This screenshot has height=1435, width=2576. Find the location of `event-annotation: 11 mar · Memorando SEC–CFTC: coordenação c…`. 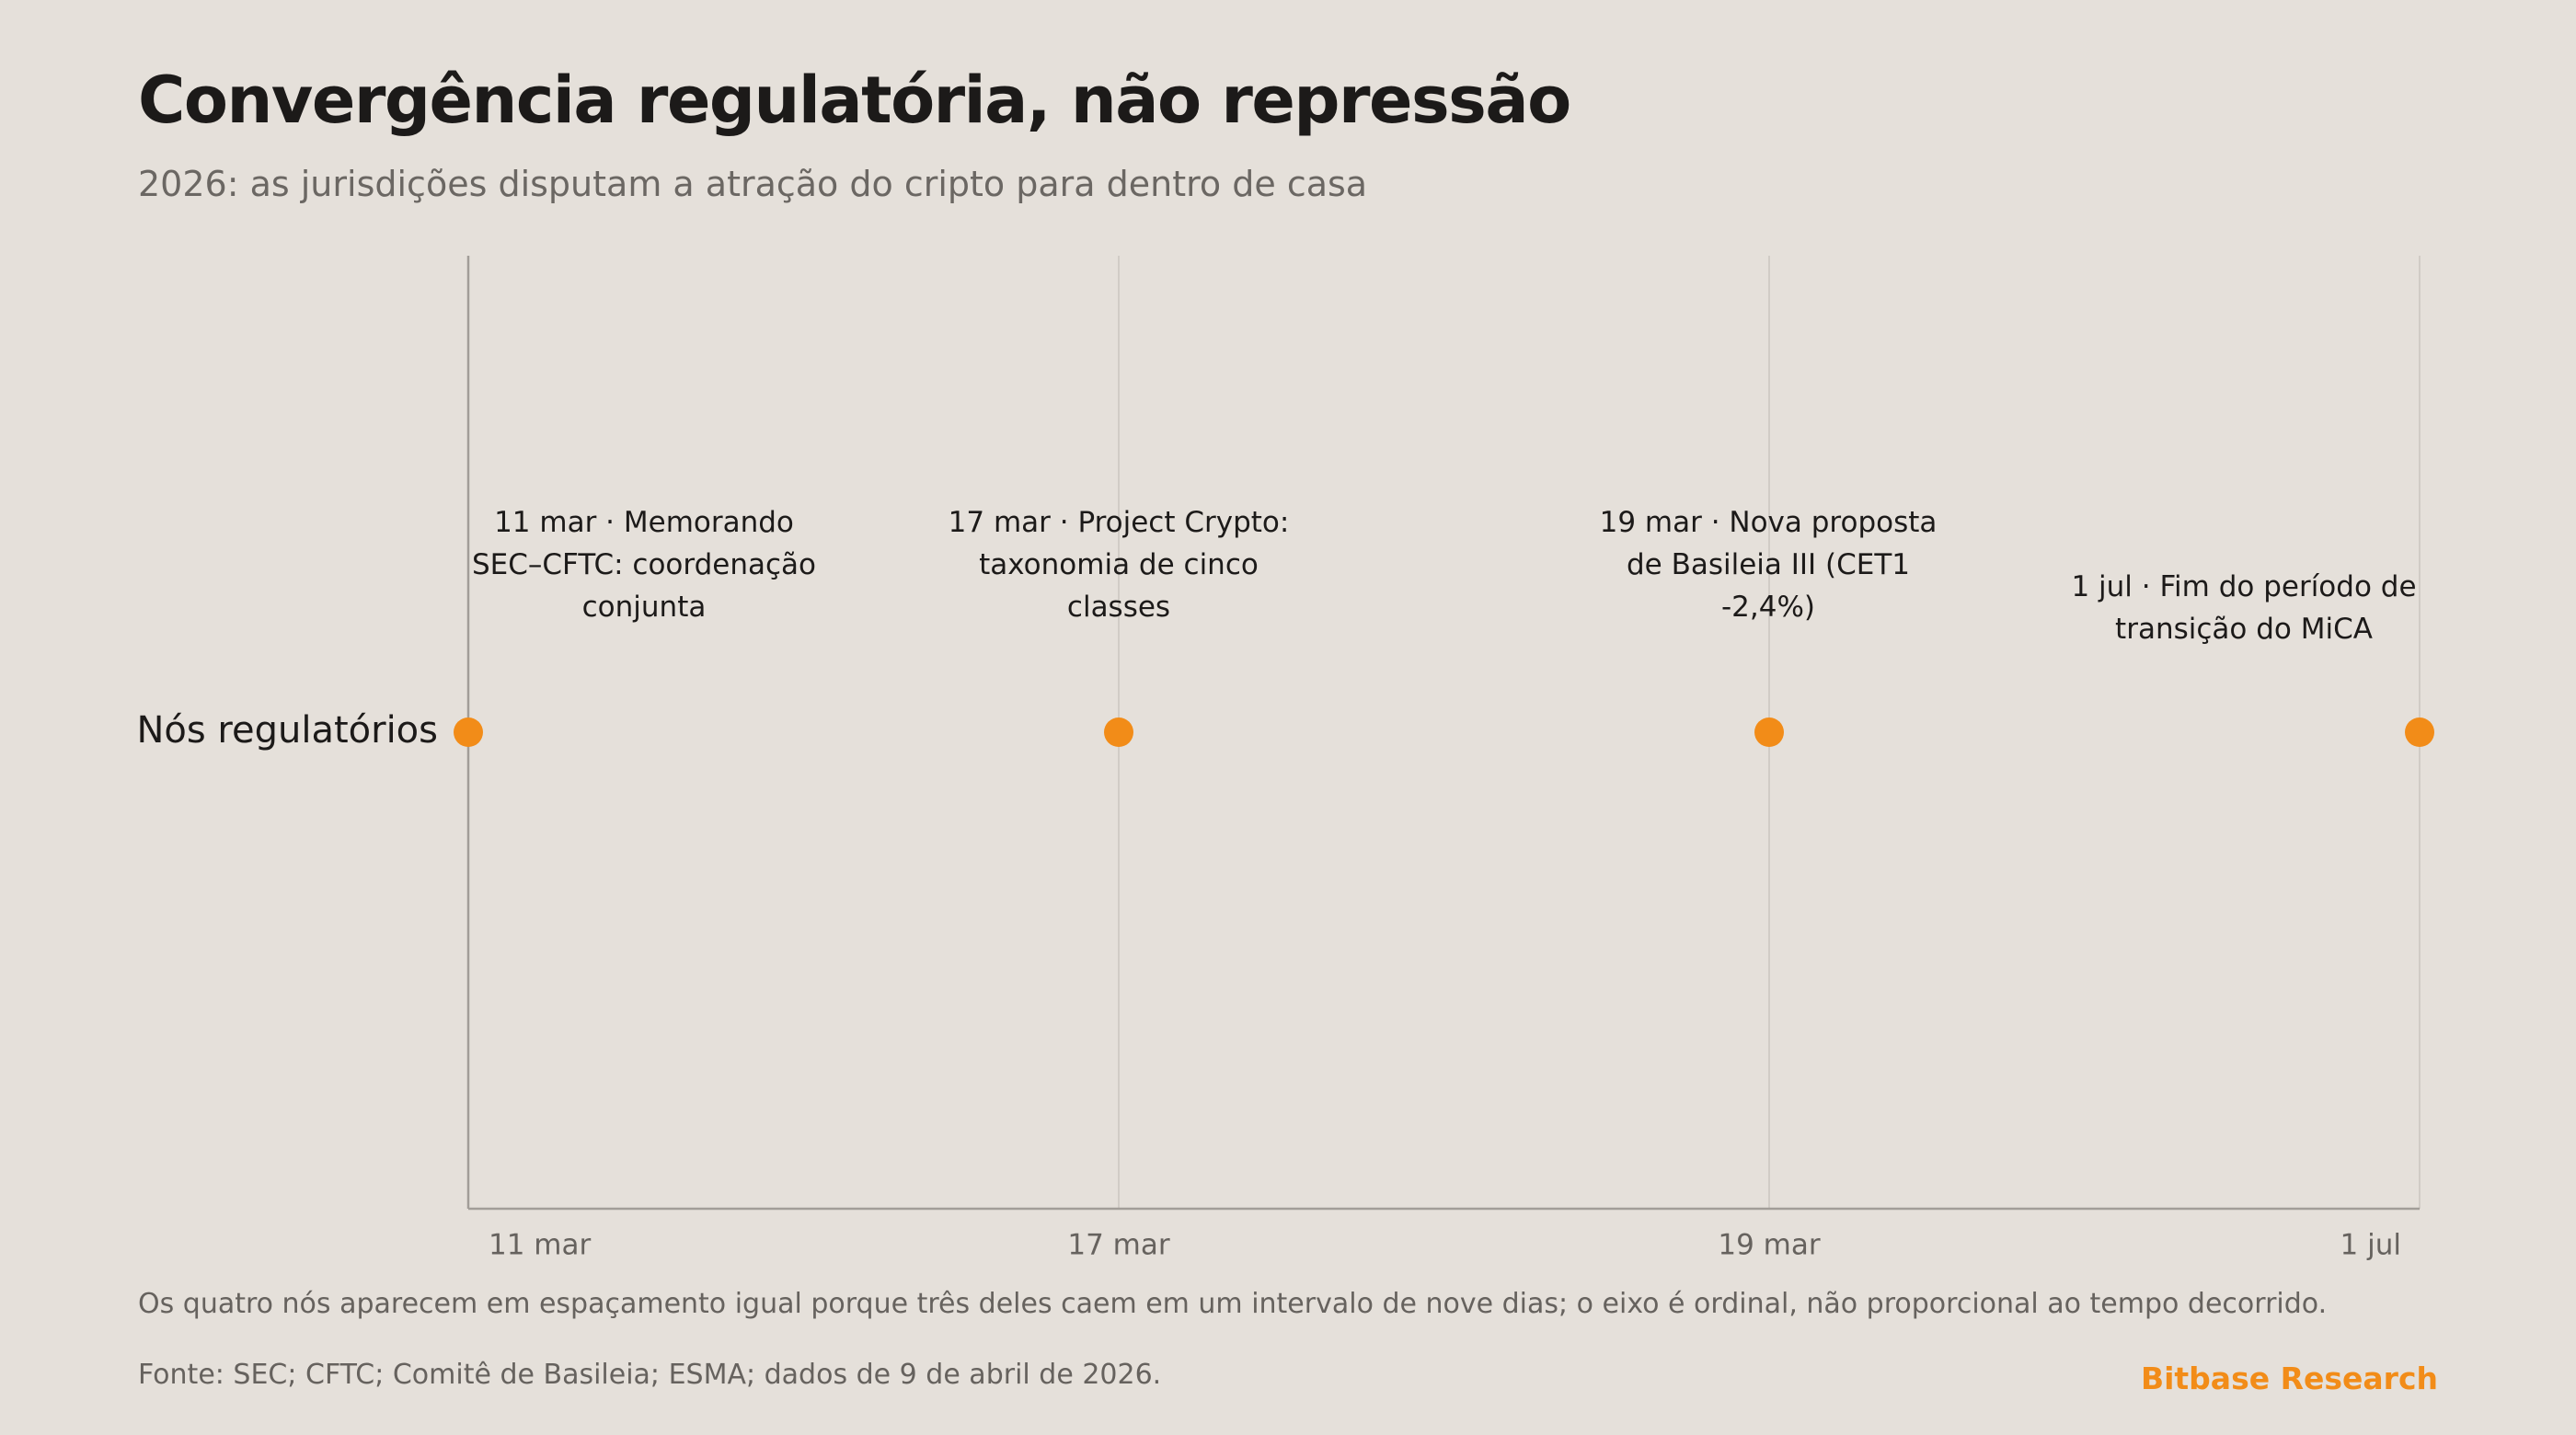

event-annotation: 11 mar · Memorando SEC–CFTC: coordenação c… is located at coordinates (644, 565).